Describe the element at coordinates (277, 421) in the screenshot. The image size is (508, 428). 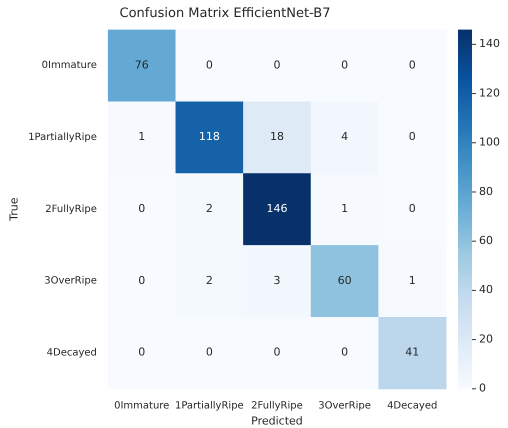
I see `x-axis-title: Predicted` at that location.